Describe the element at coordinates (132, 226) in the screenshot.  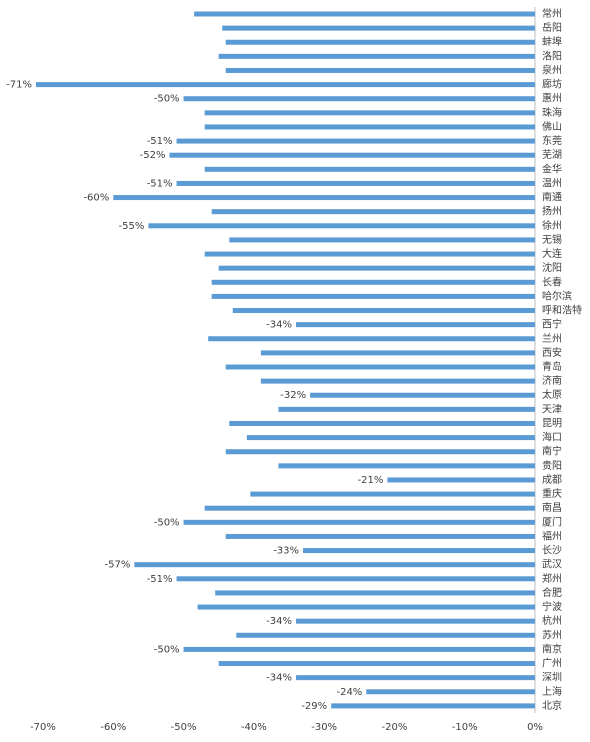
I see `data-label: -55%` at that location.